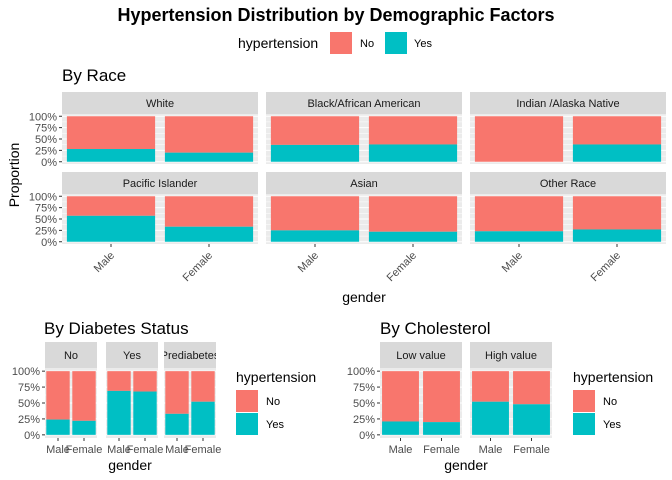 The image size is (672, 480). I want to click on diabetes-legend-title: hypertension, so click(276, 377).